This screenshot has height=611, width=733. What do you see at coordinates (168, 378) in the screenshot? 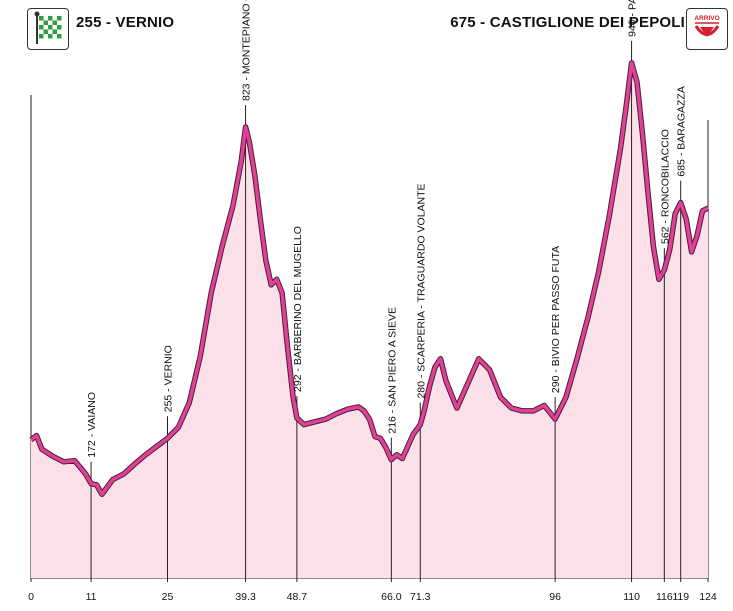
I see `waypoint-label: 255 - VERNIO` at bounding box center [168, 378].